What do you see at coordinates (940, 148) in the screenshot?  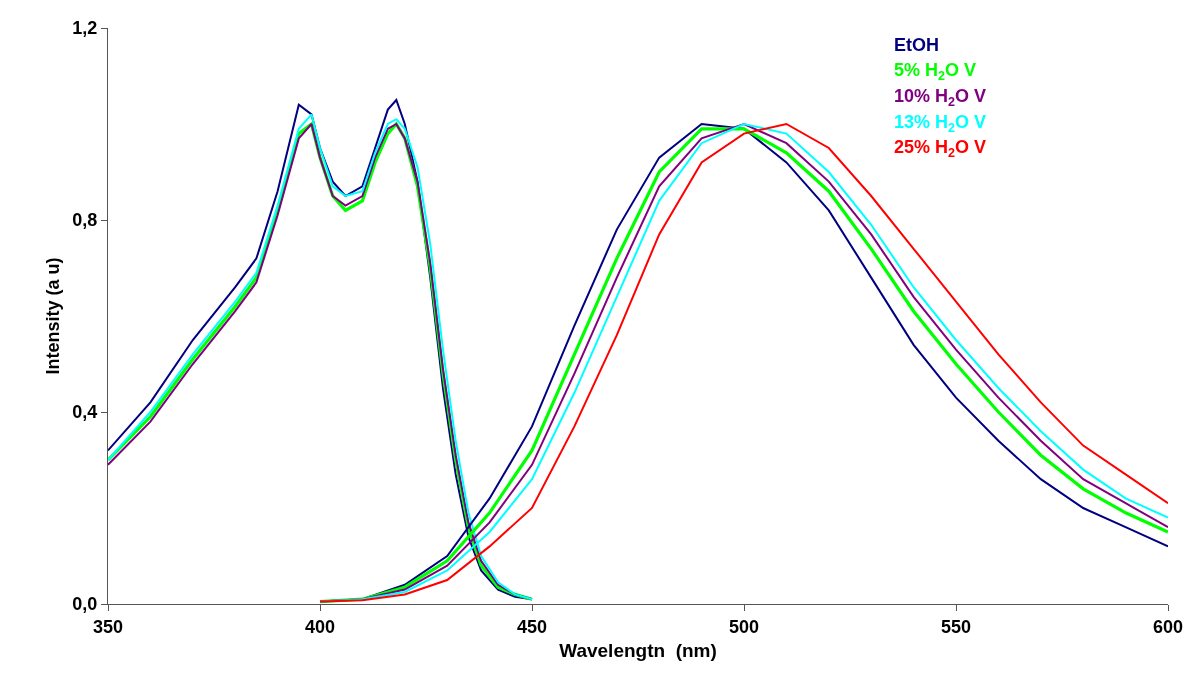 I see `text: 25% H$_{2}$O V` at bounding box center [940, 148].